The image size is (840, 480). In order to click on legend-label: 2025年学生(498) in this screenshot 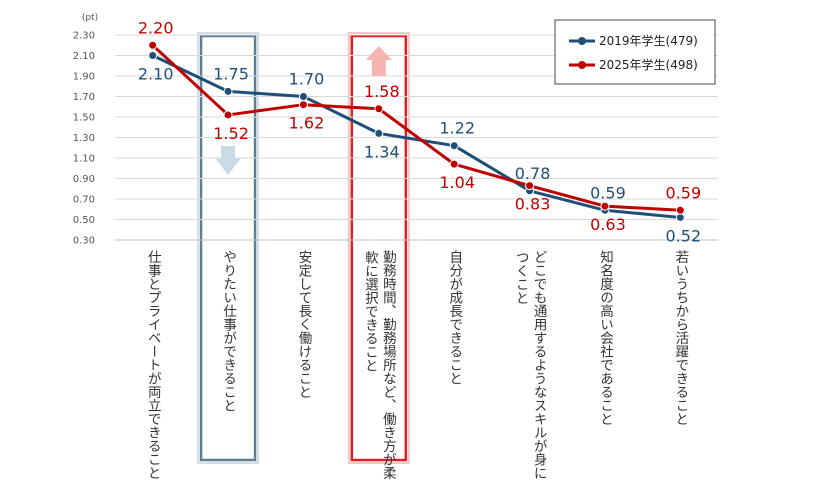, I will do `click(648, 64)`.